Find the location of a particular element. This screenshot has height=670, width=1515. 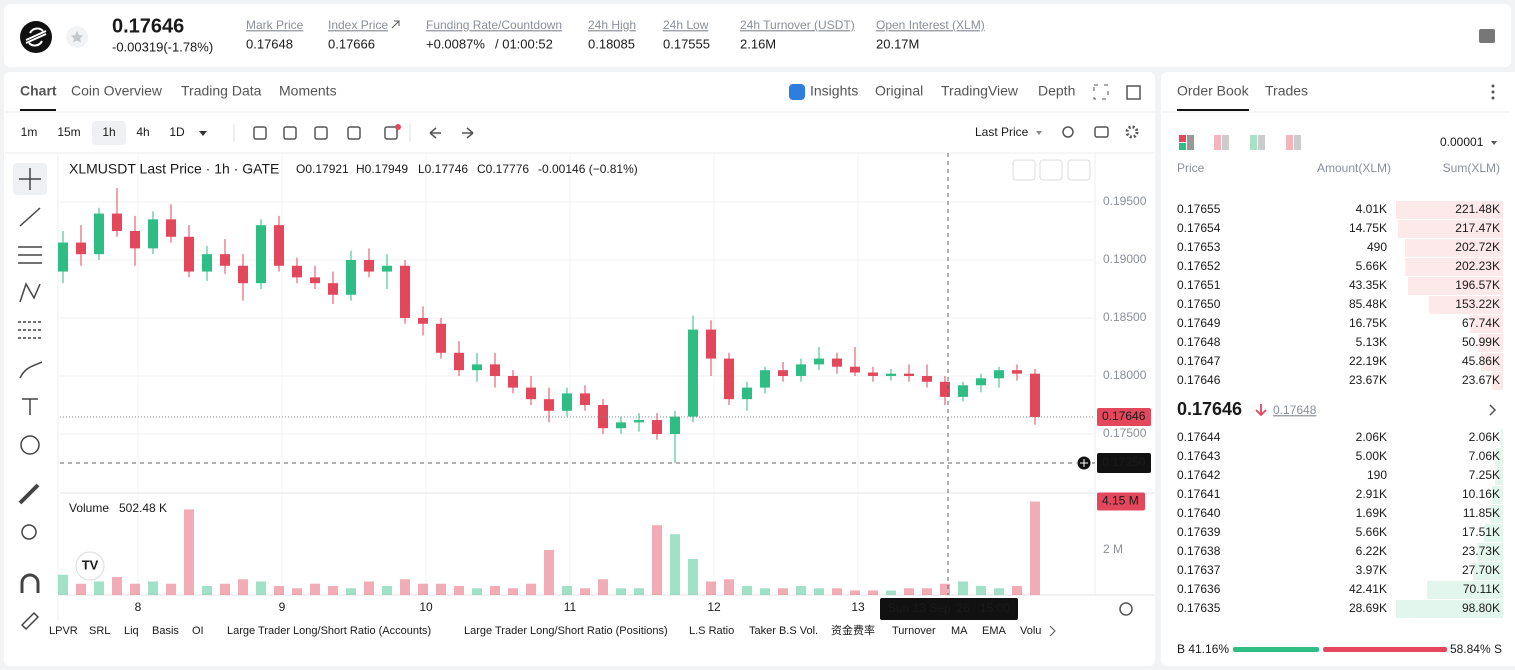

channel-tool is located at coordinates (30, 255).